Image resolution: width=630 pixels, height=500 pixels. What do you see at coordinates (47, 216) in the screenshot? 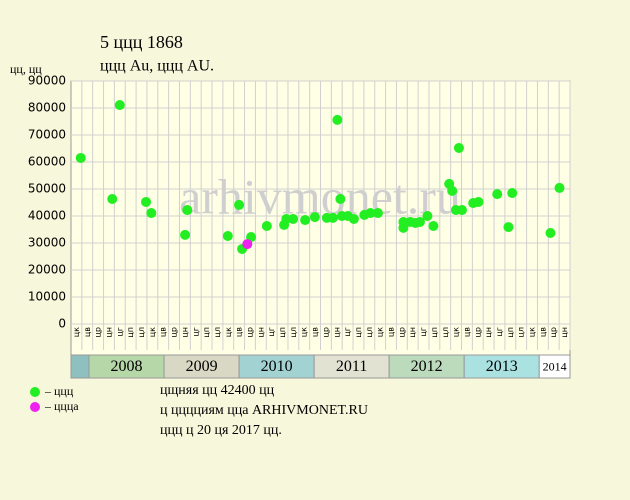
I see `y-tick-label: 40000` at bounding box center [47, 216].